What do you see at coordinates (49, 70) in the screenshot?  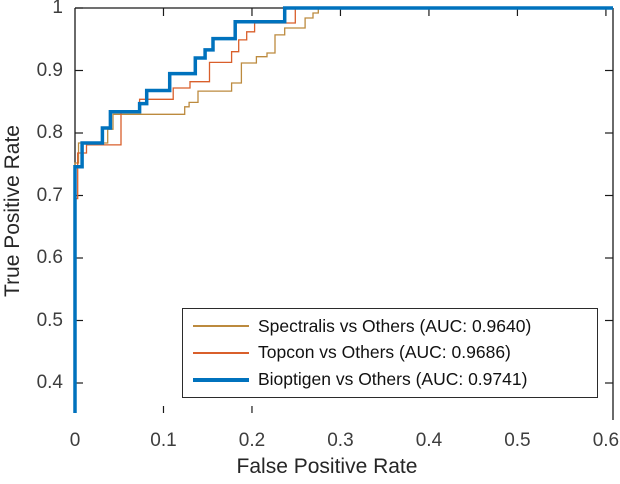 I see `y-tick-label-0.9: 0.9` at bounding box center [49, 70].